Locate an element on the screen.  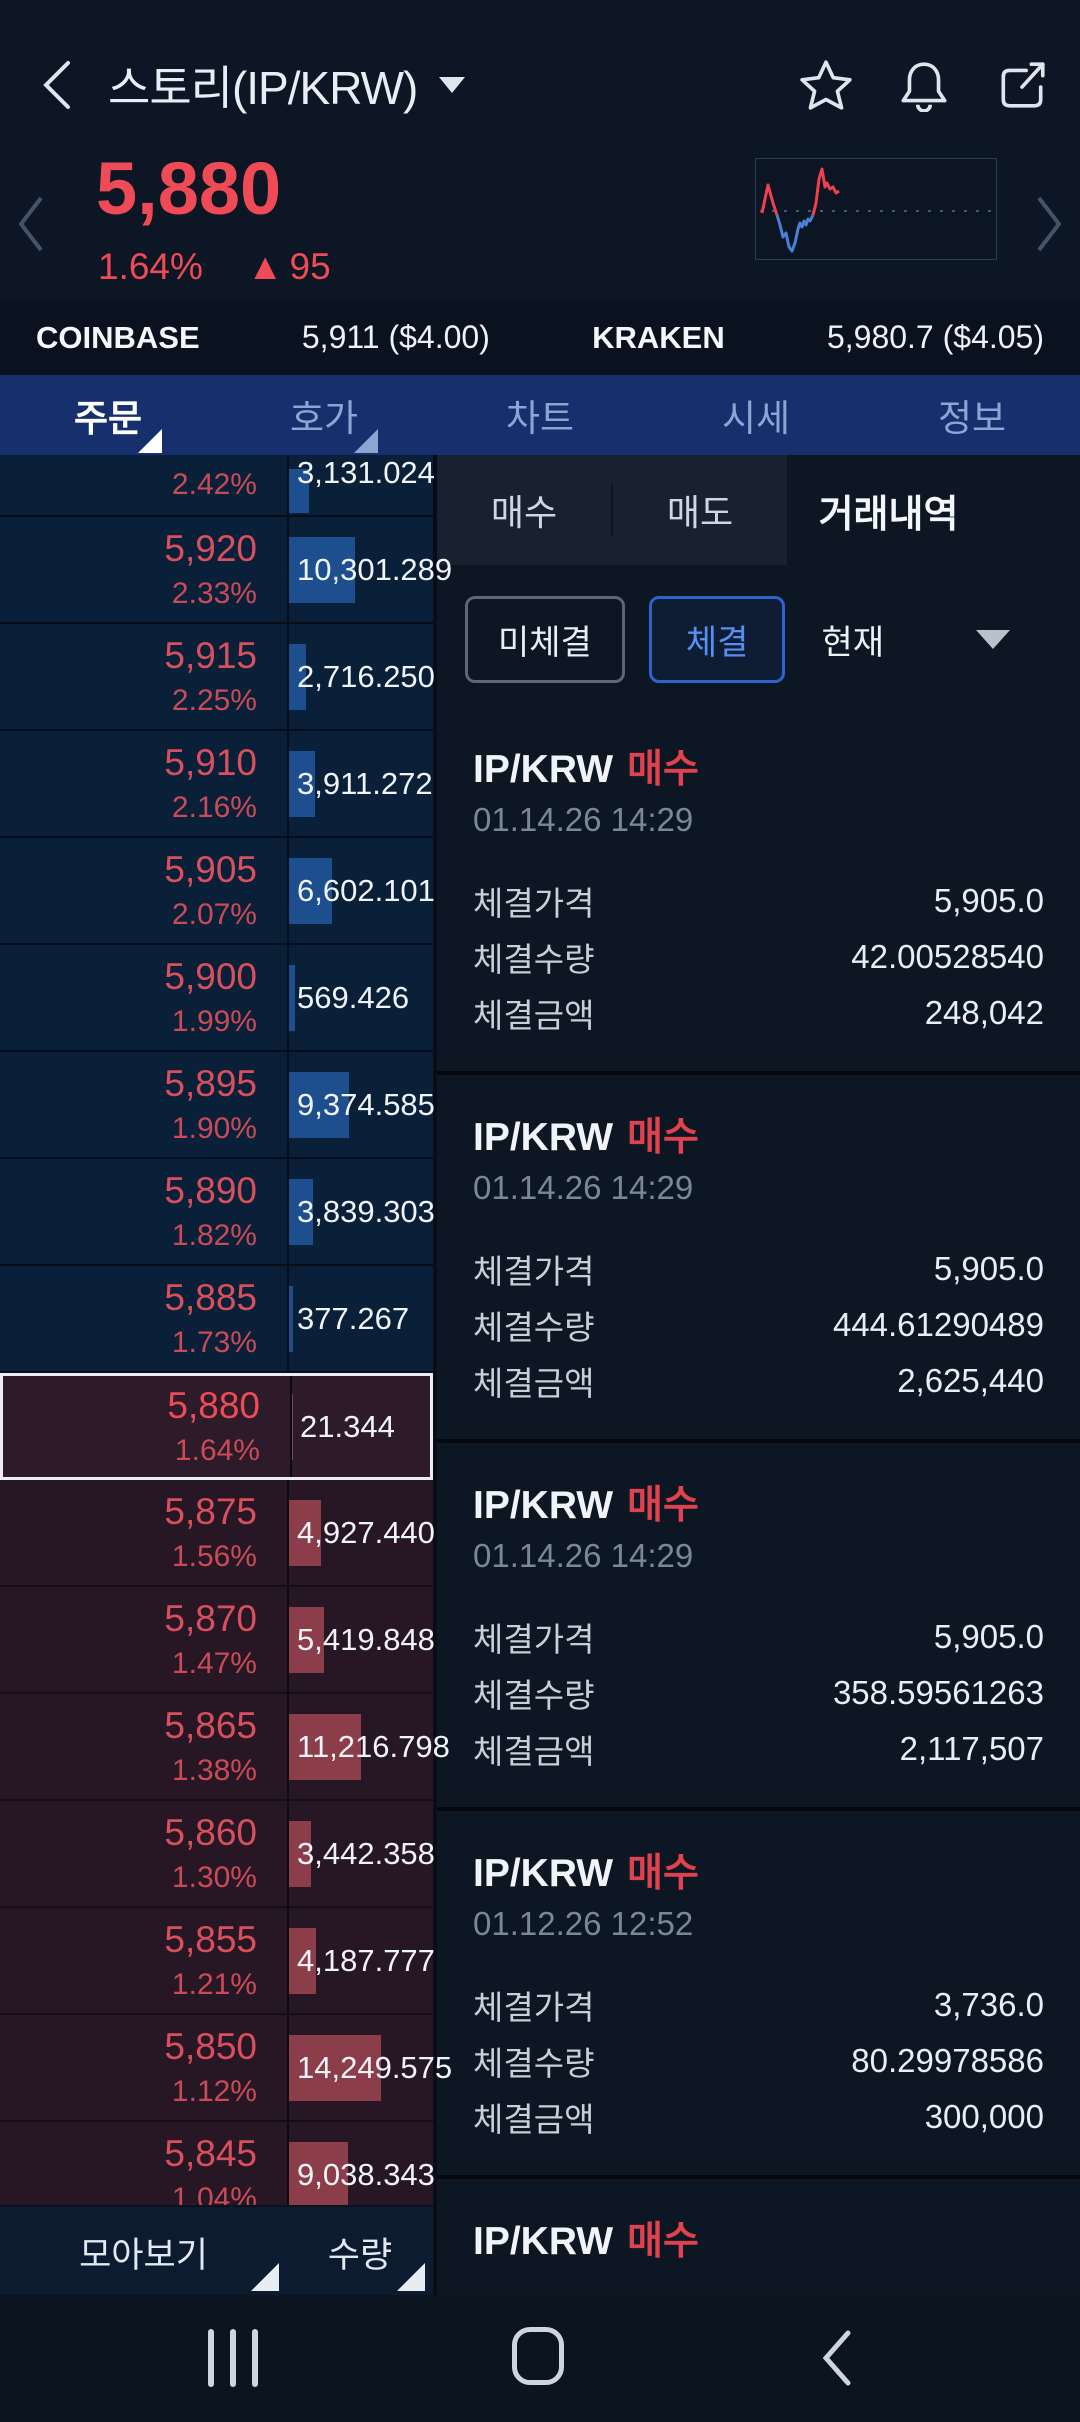
favorite-star-icon is located at coordinates (826, 85).